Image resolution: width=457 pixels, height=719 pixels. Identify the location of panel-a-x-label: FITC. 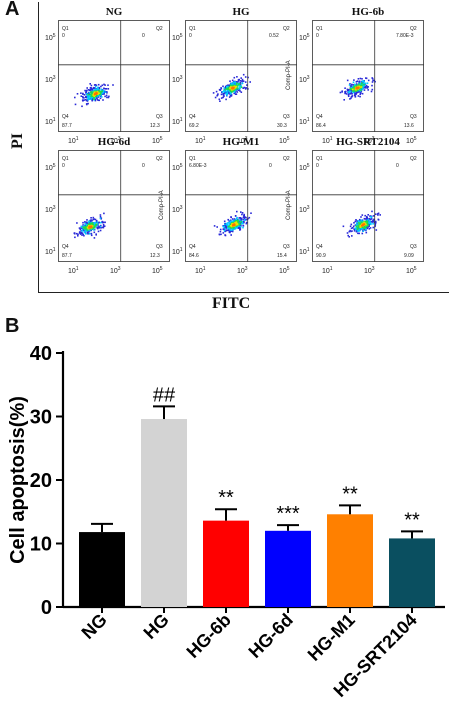
(231, 303).